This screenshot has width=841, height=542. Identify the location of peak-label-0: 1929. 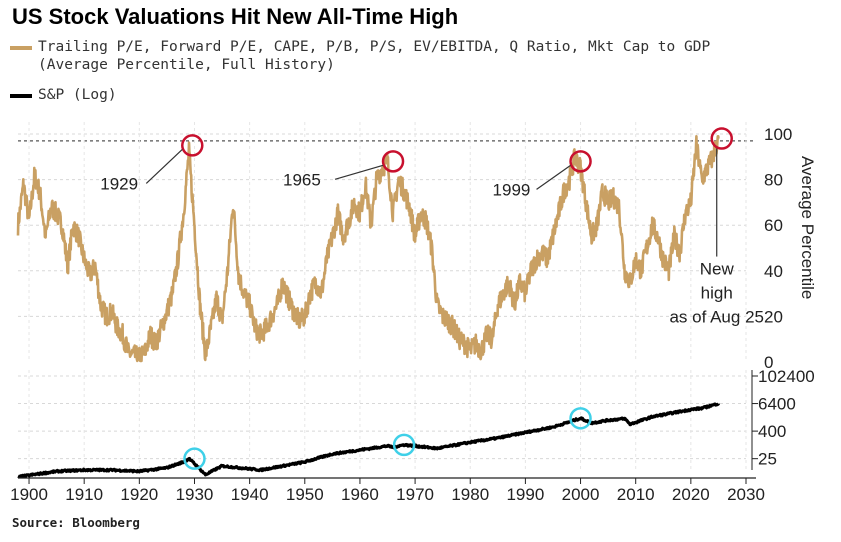
(119, 183).